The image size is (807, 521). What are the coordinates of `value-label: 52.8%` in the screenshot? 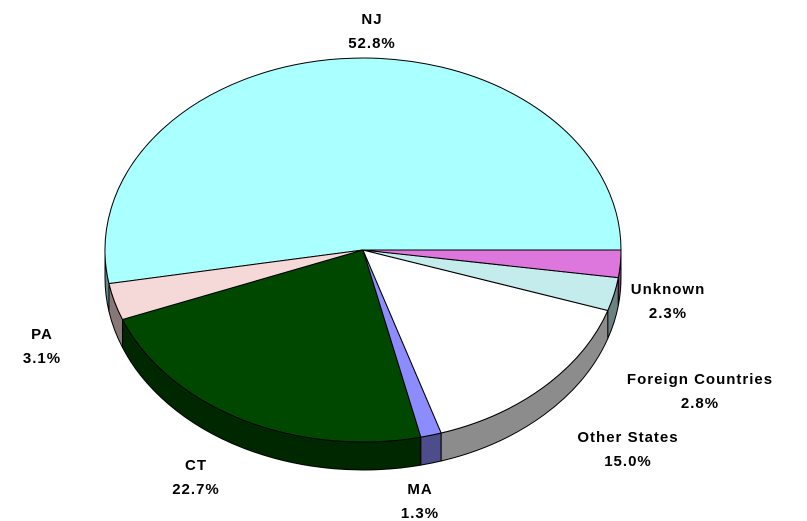 It's located at (372, 43).